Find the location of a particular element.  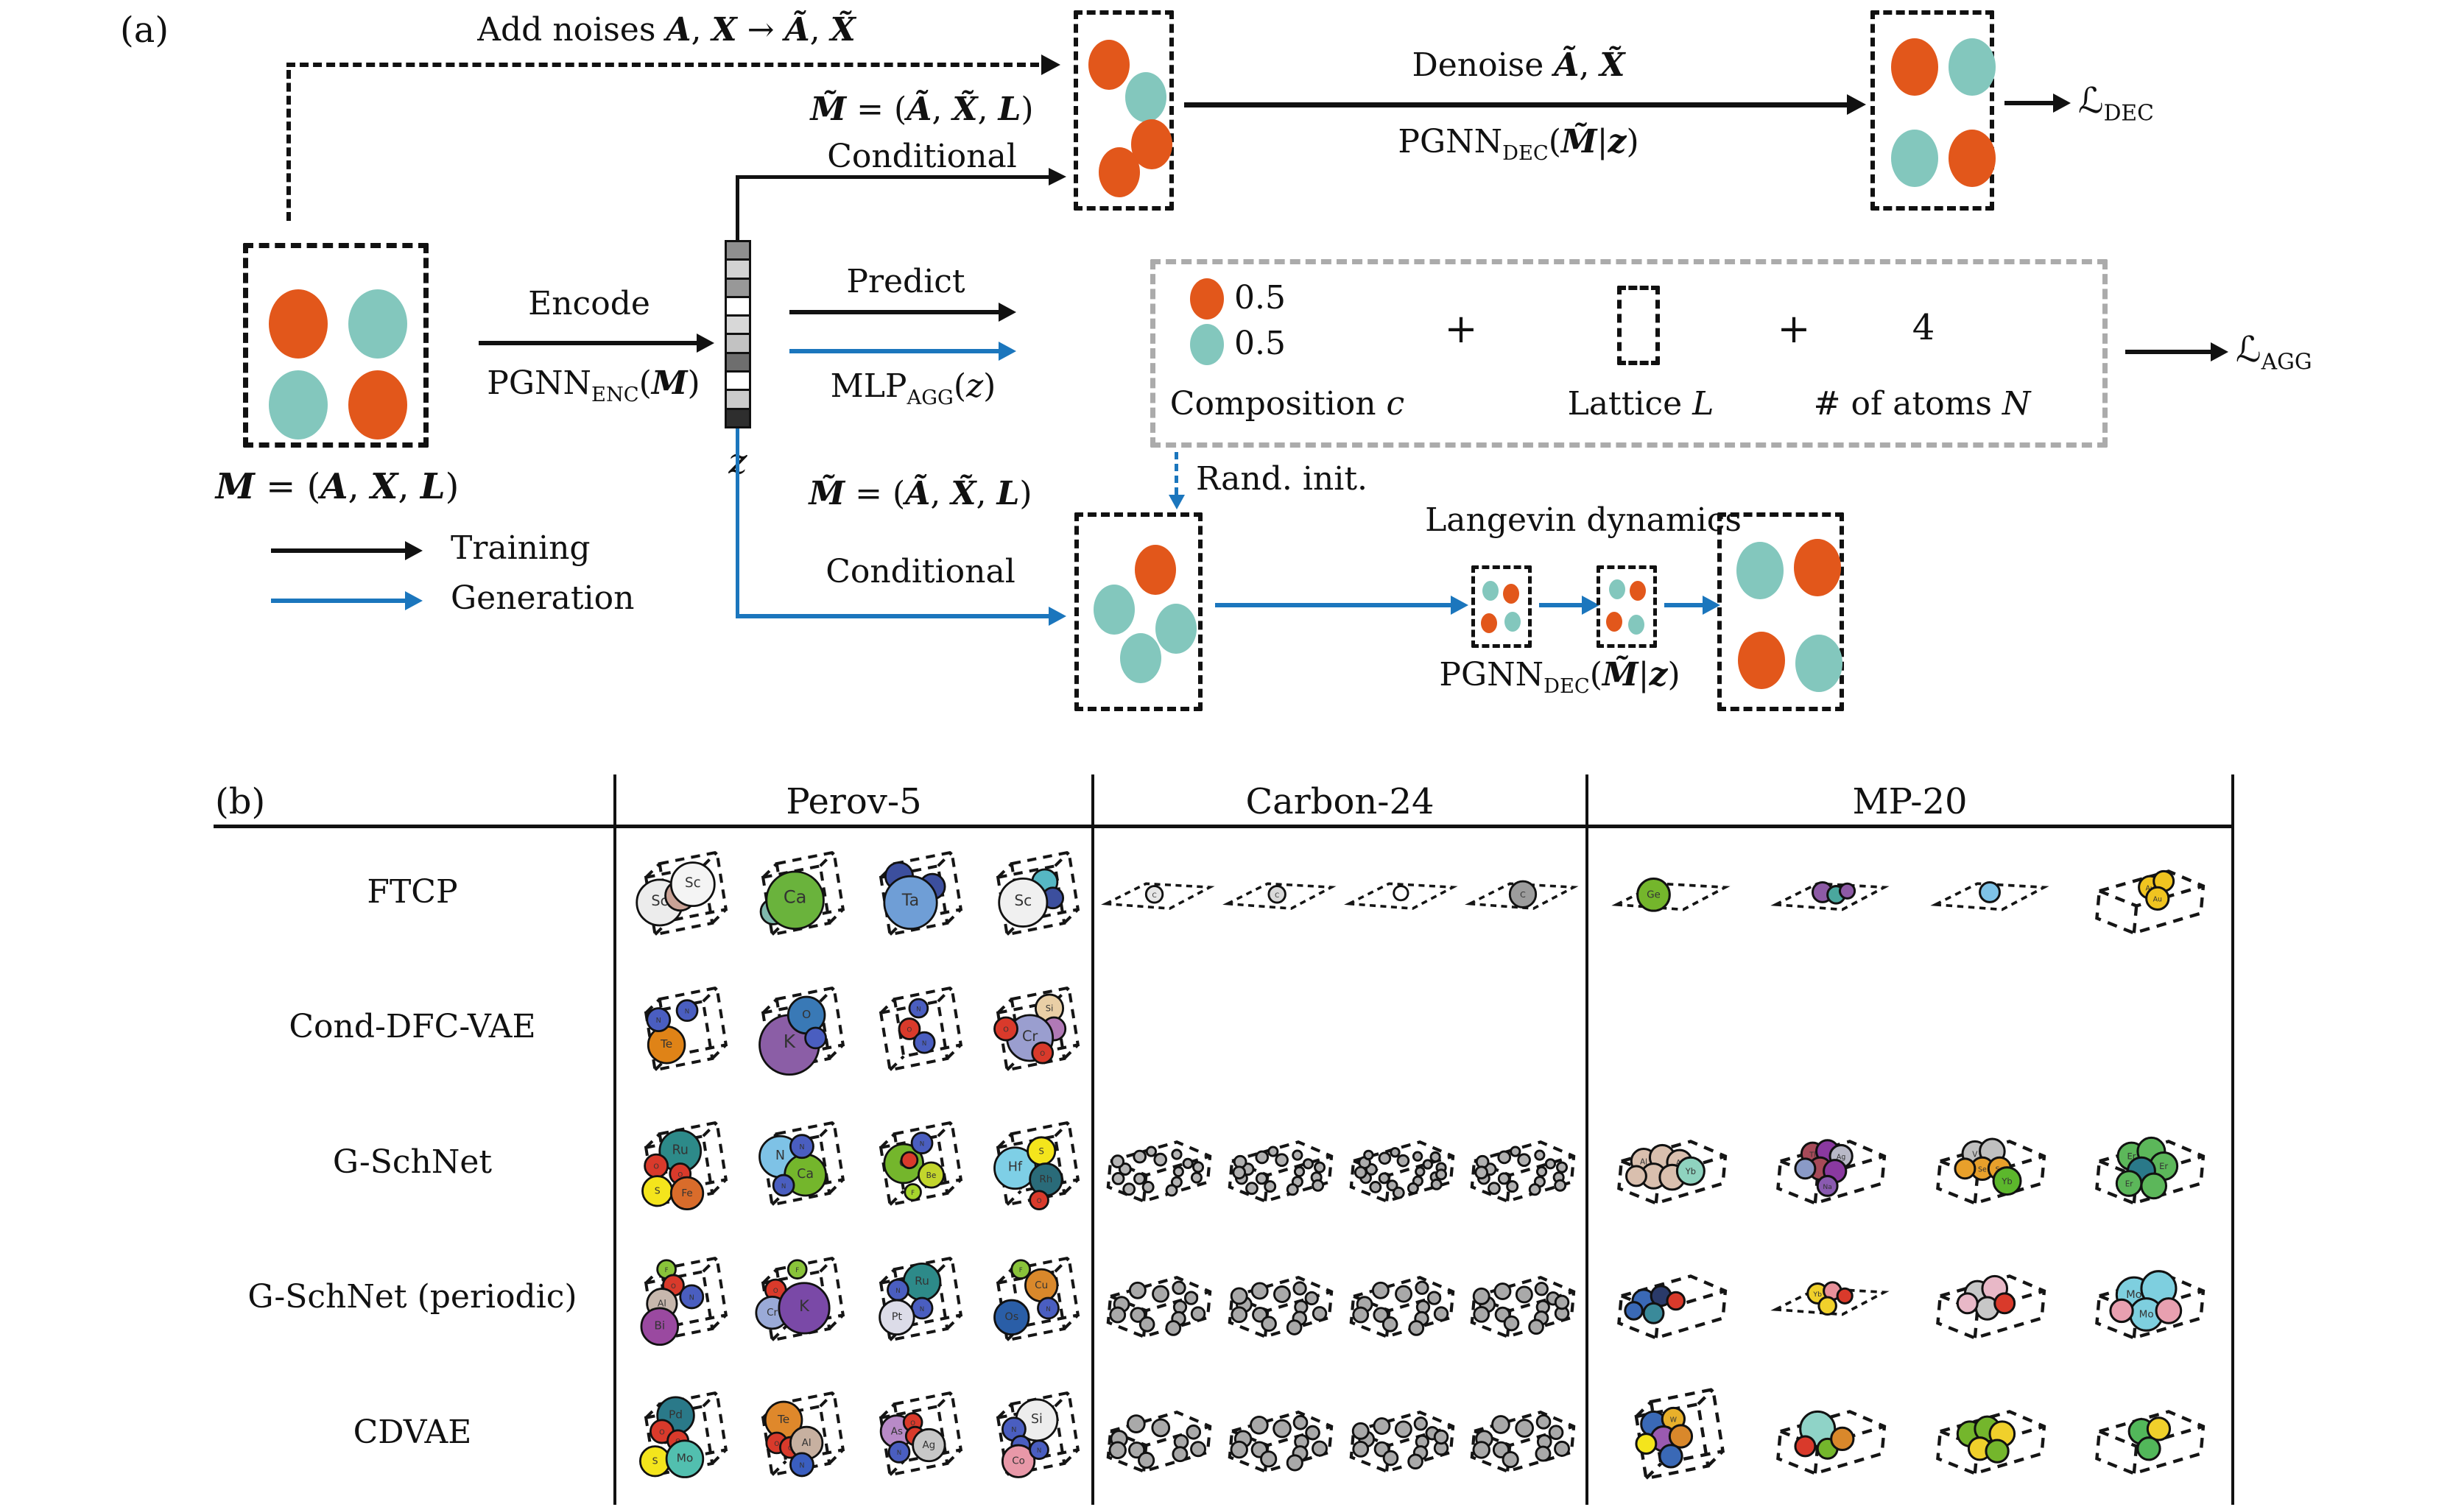

decoder-fn-bottom-label: PGNNDEC(M̃|z) is located at coordinates (1559, 677).